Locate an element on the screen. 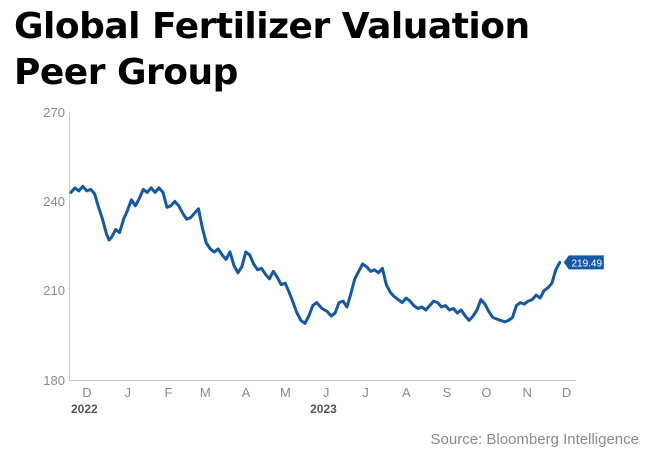 The image size is (649, 463). x-tick-label: O is located at coordinates (486, 392).